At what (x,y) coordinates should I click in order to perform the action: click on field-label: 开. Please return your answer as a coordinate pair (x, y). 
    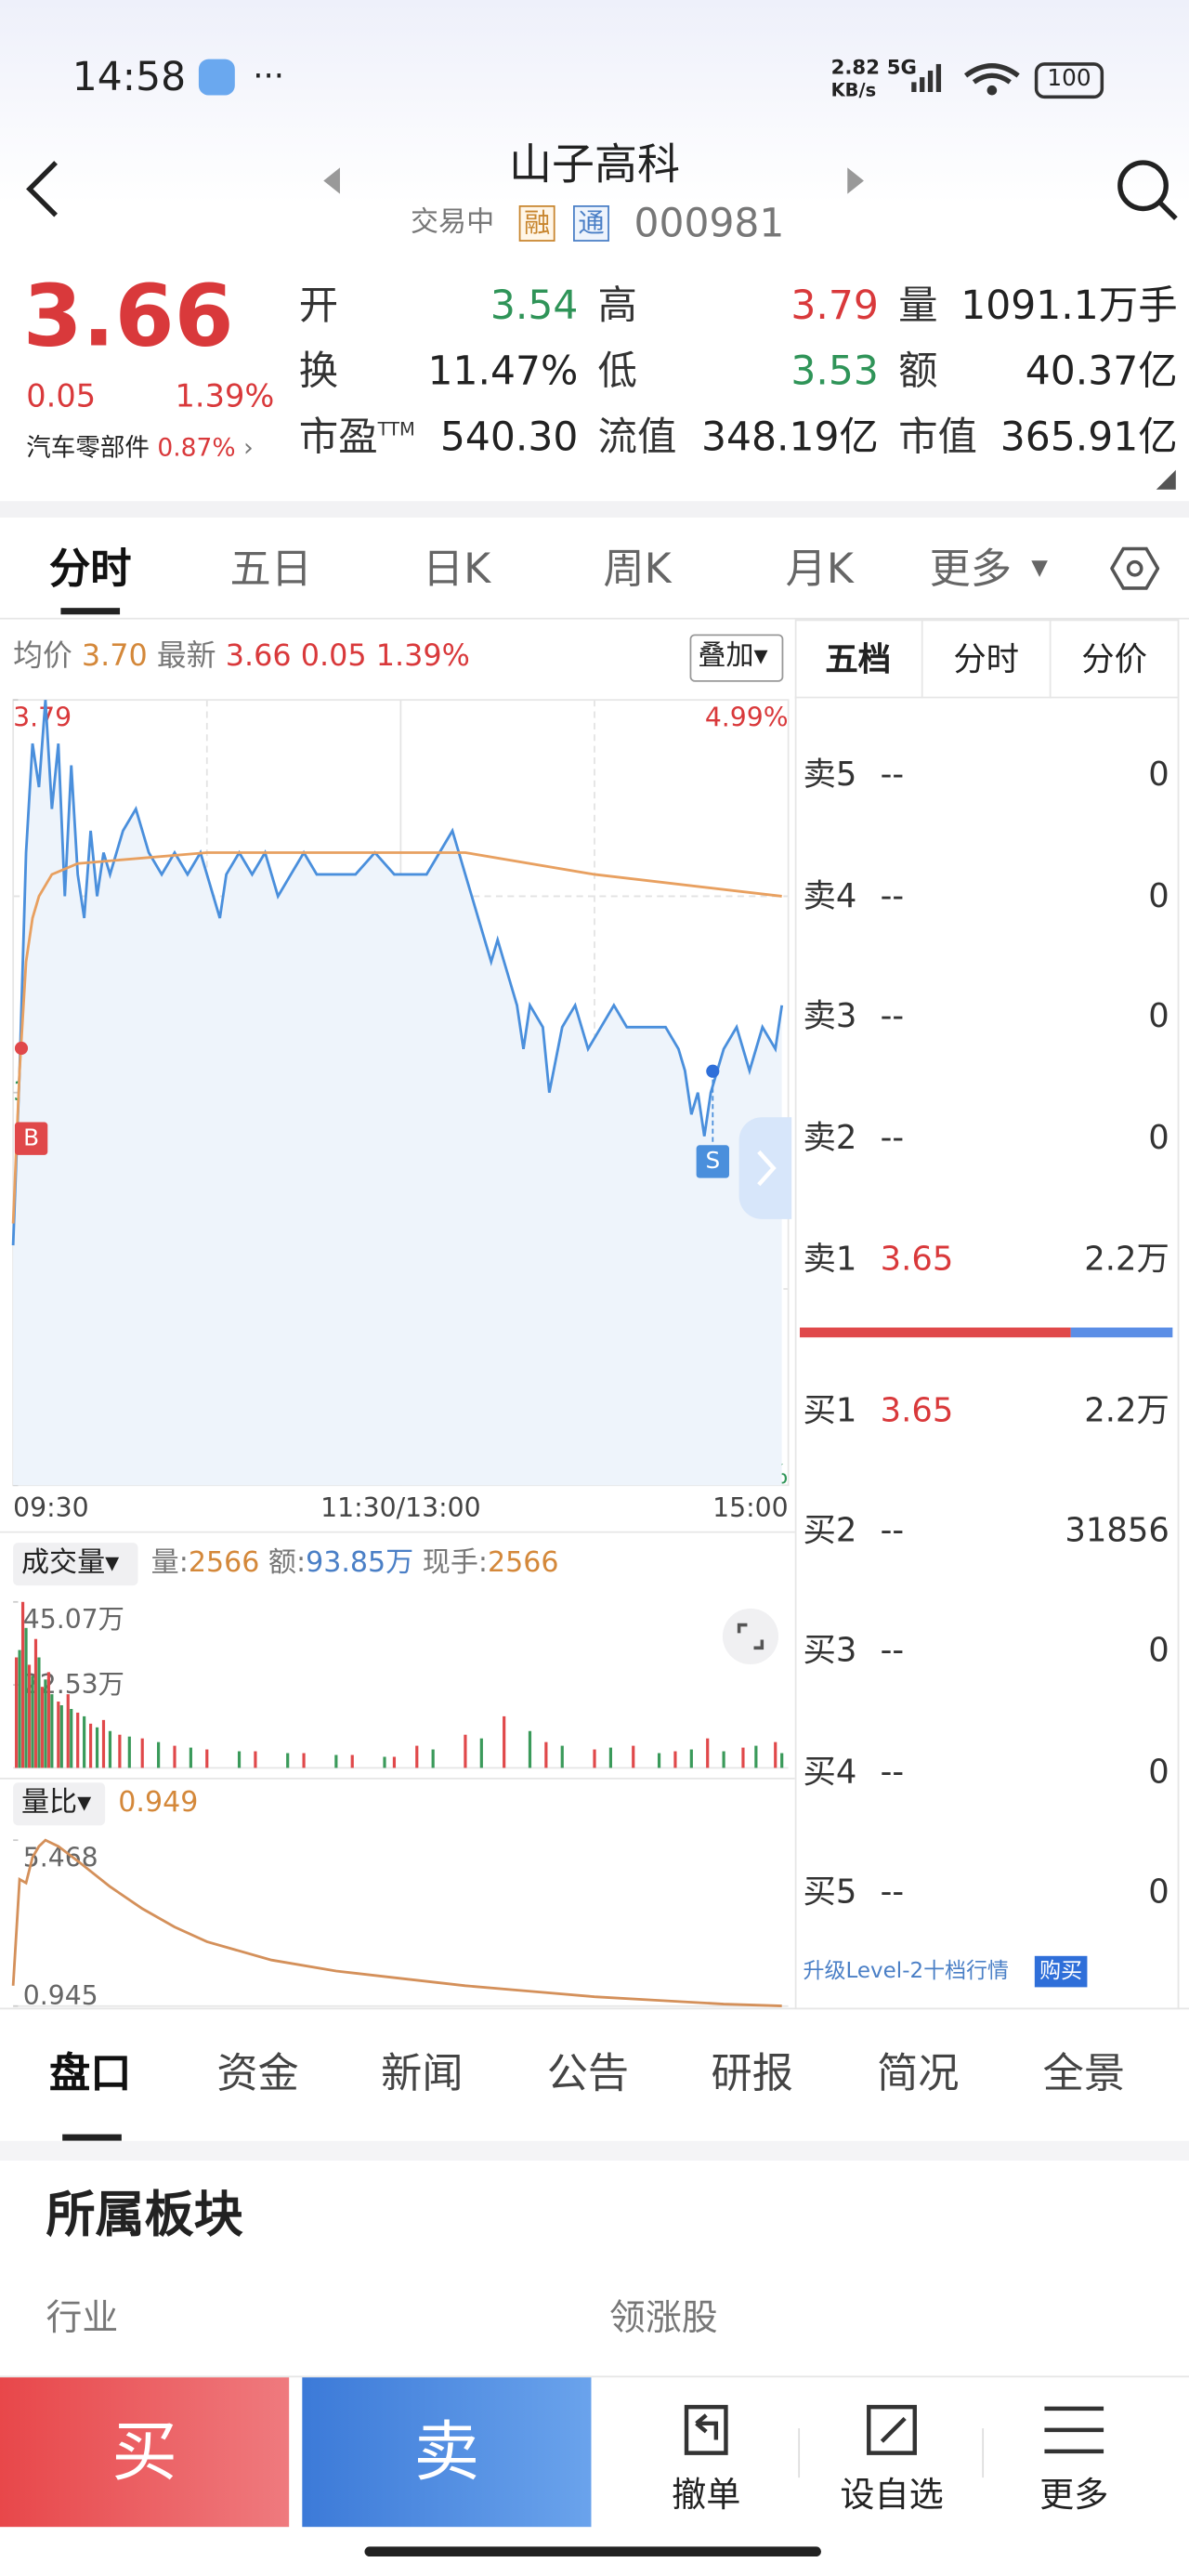
    Looking at the image, I should click on (319, 305).